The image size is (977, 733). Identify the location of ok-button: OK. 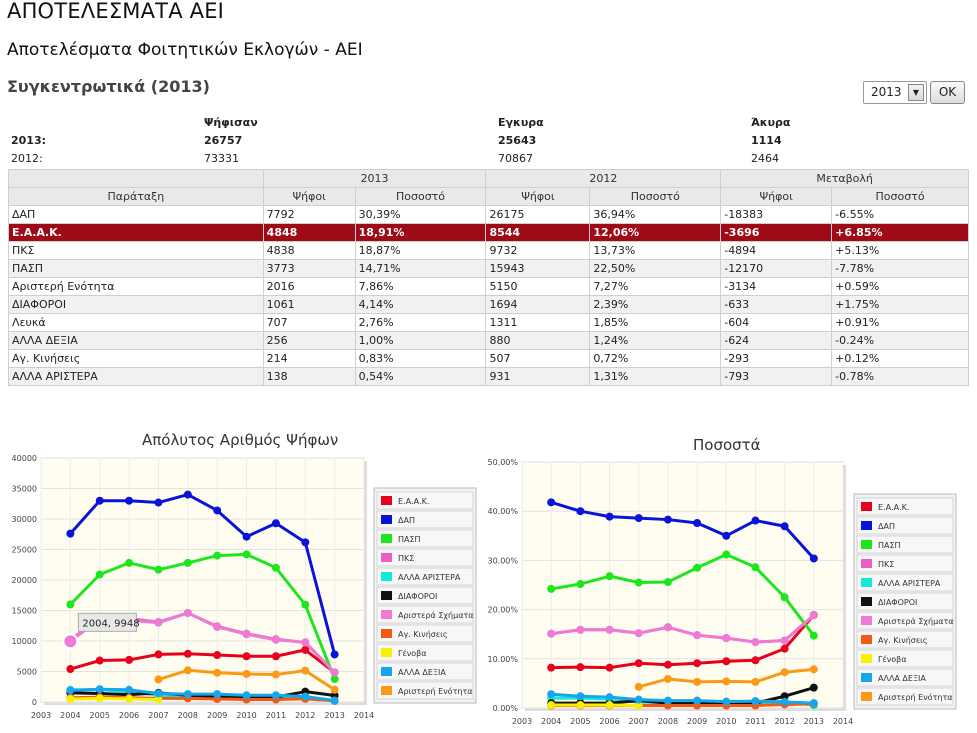
(947, 92).